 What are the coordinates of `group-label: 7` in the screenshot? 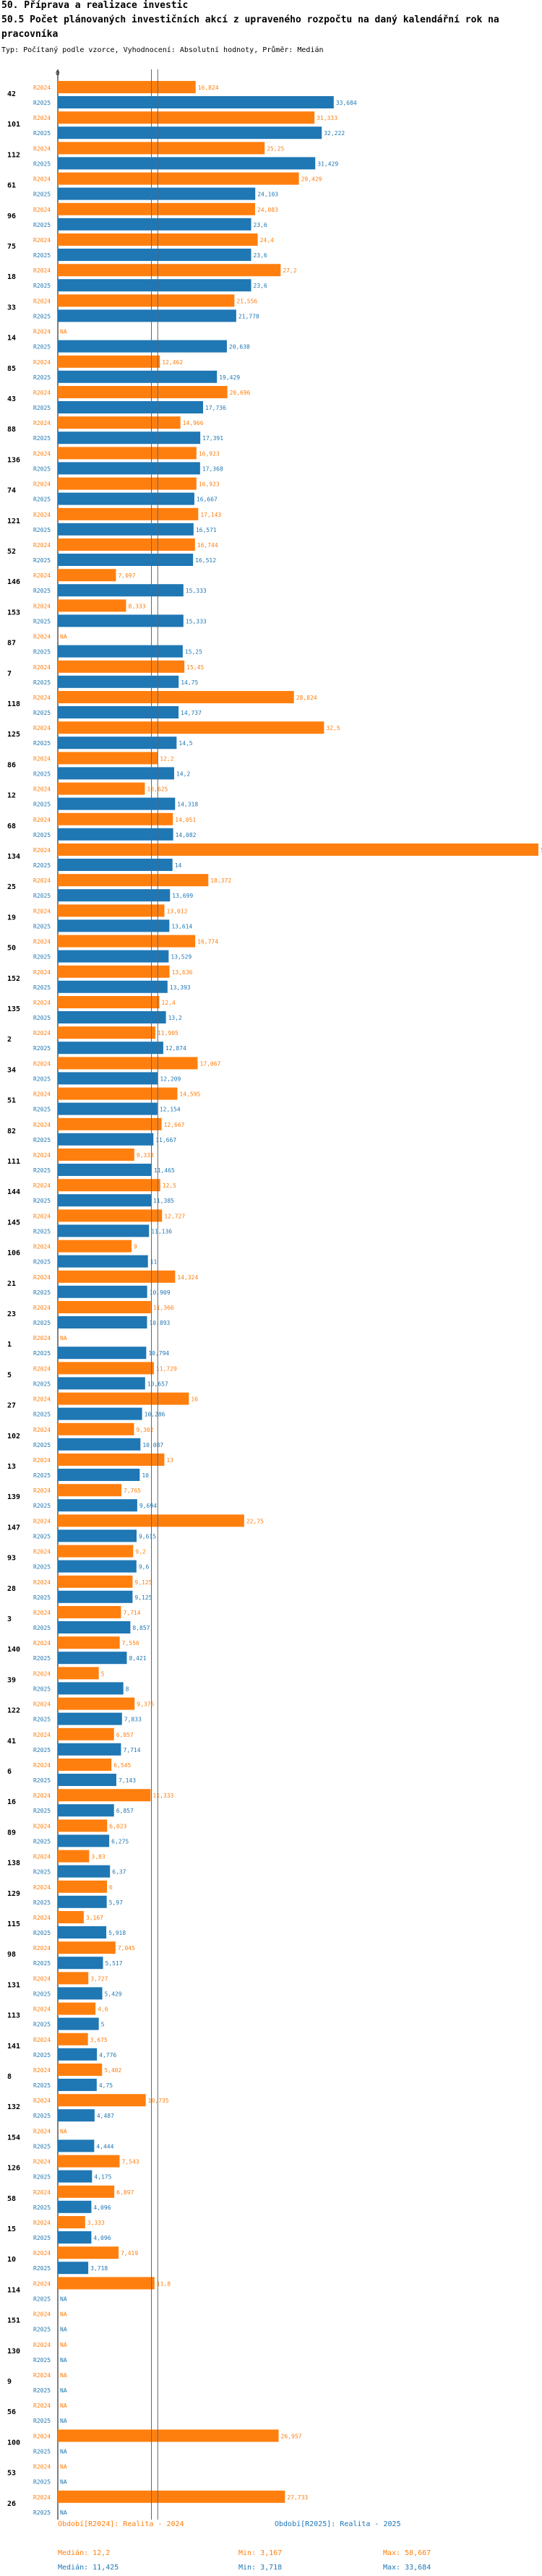 It's located at (9, 674).